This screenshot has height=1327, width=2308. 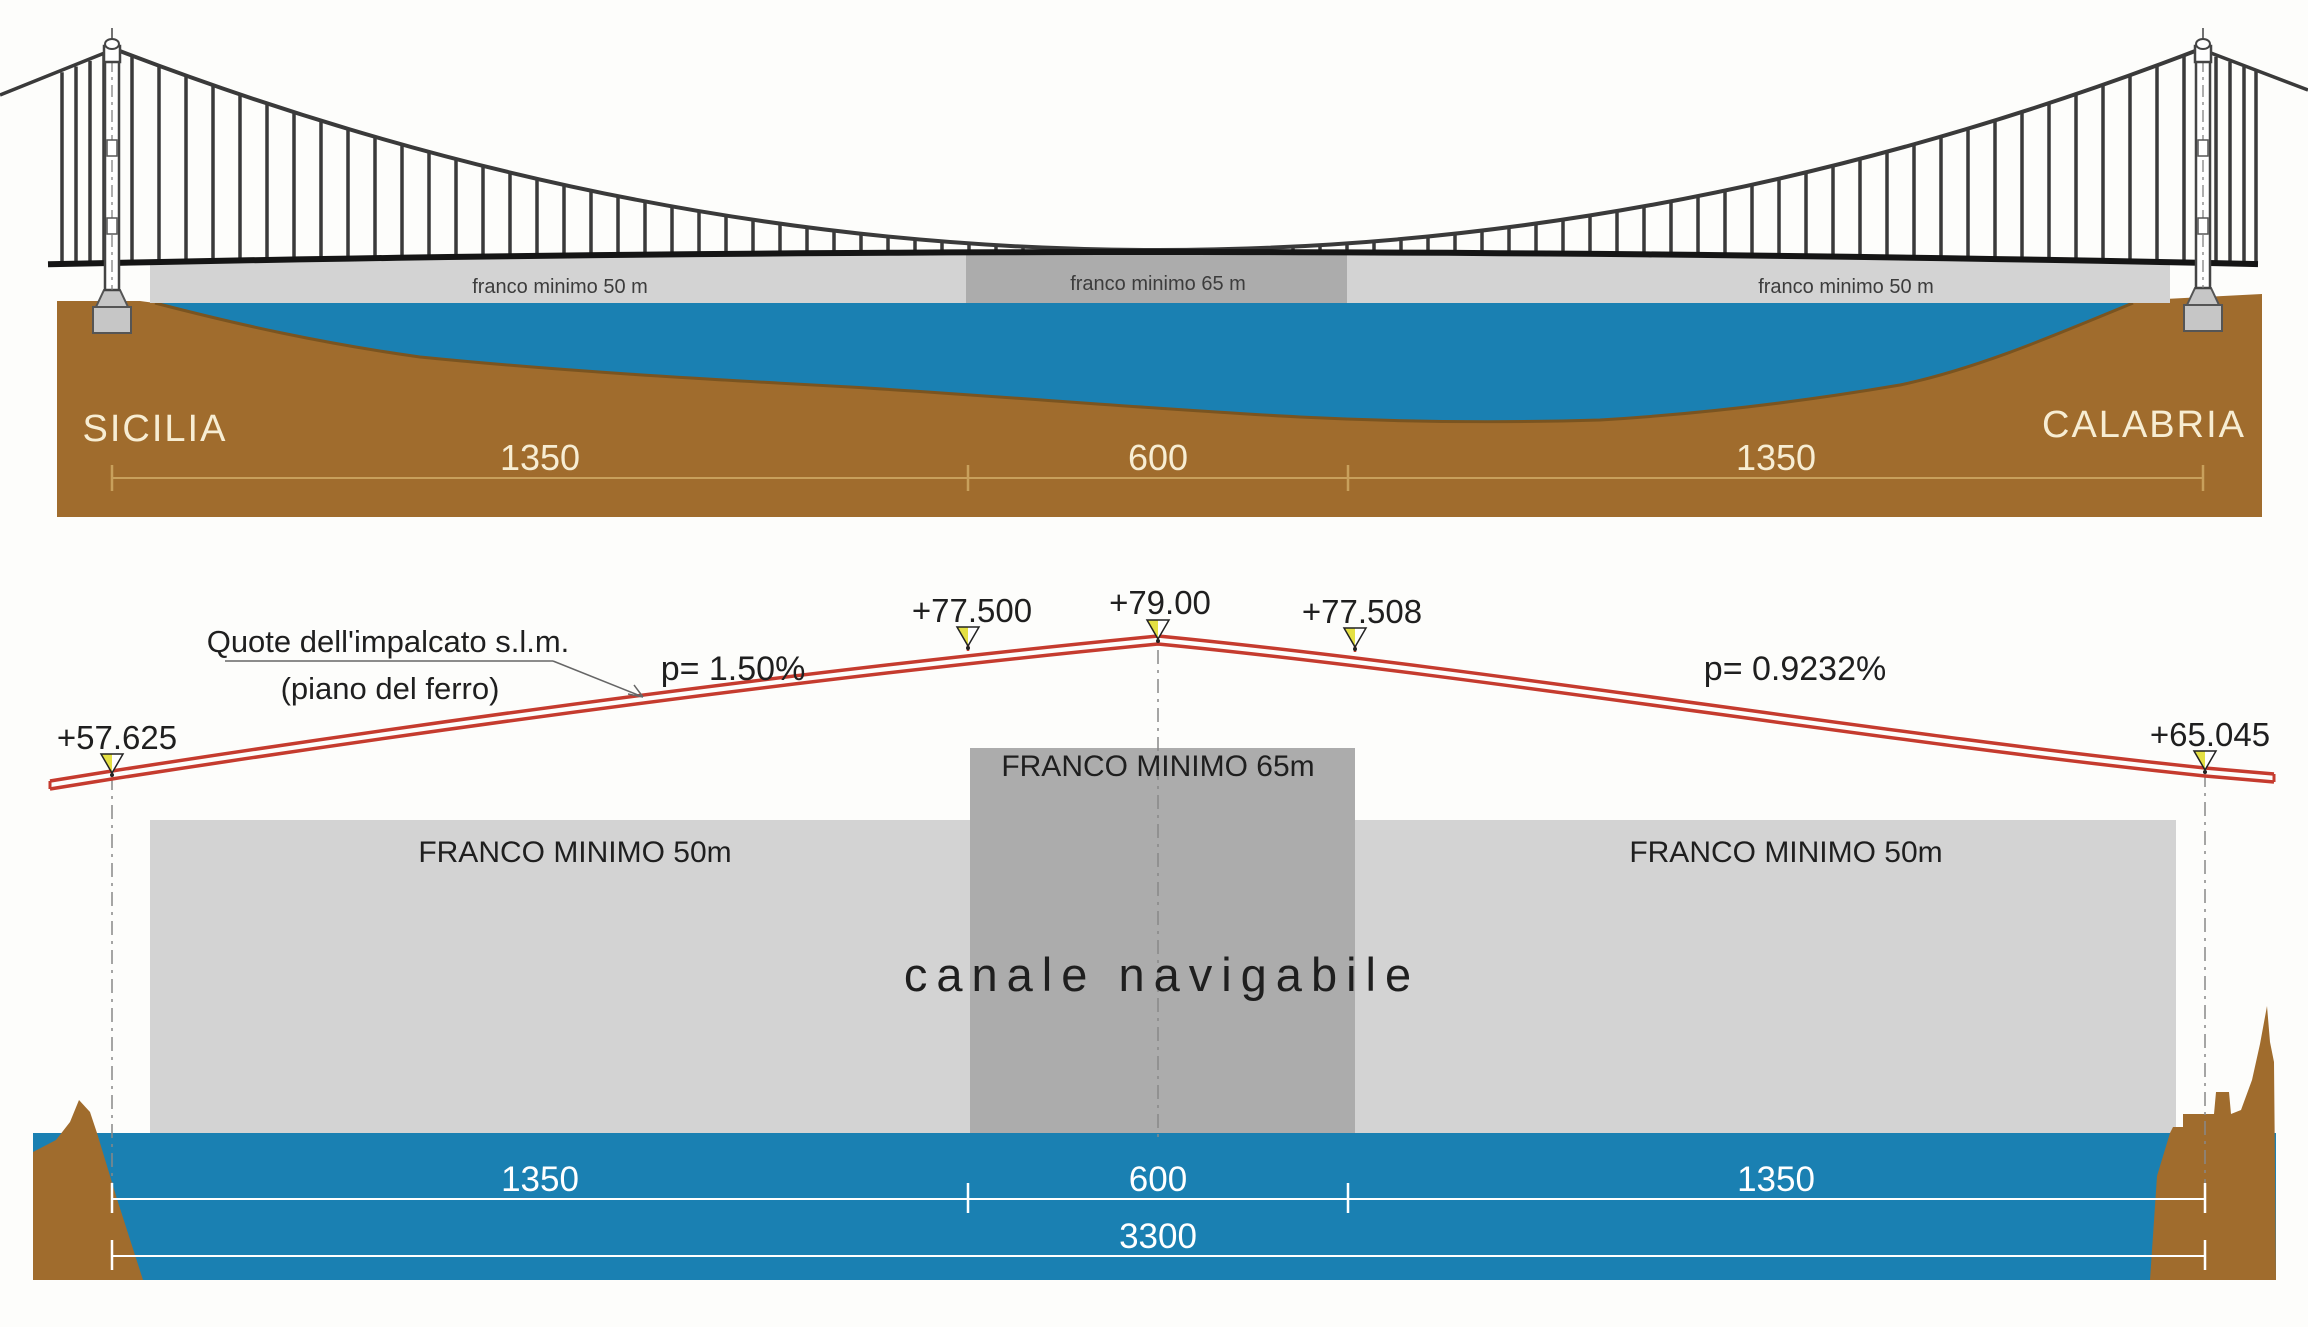 I want to click on top-dim-right-label: 1350, so click(x=1776, y=457).